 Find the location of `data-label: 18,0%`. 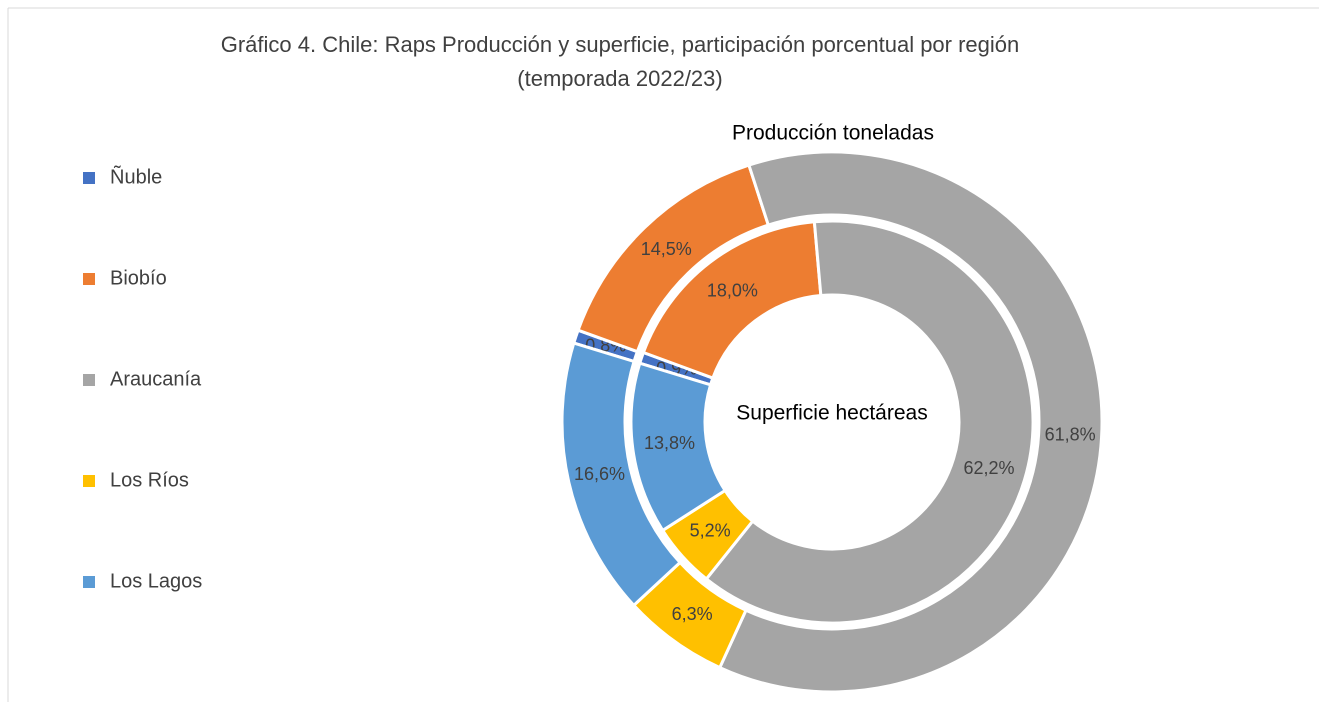

data-label: 18,0% is located at coordinates (732, 290).